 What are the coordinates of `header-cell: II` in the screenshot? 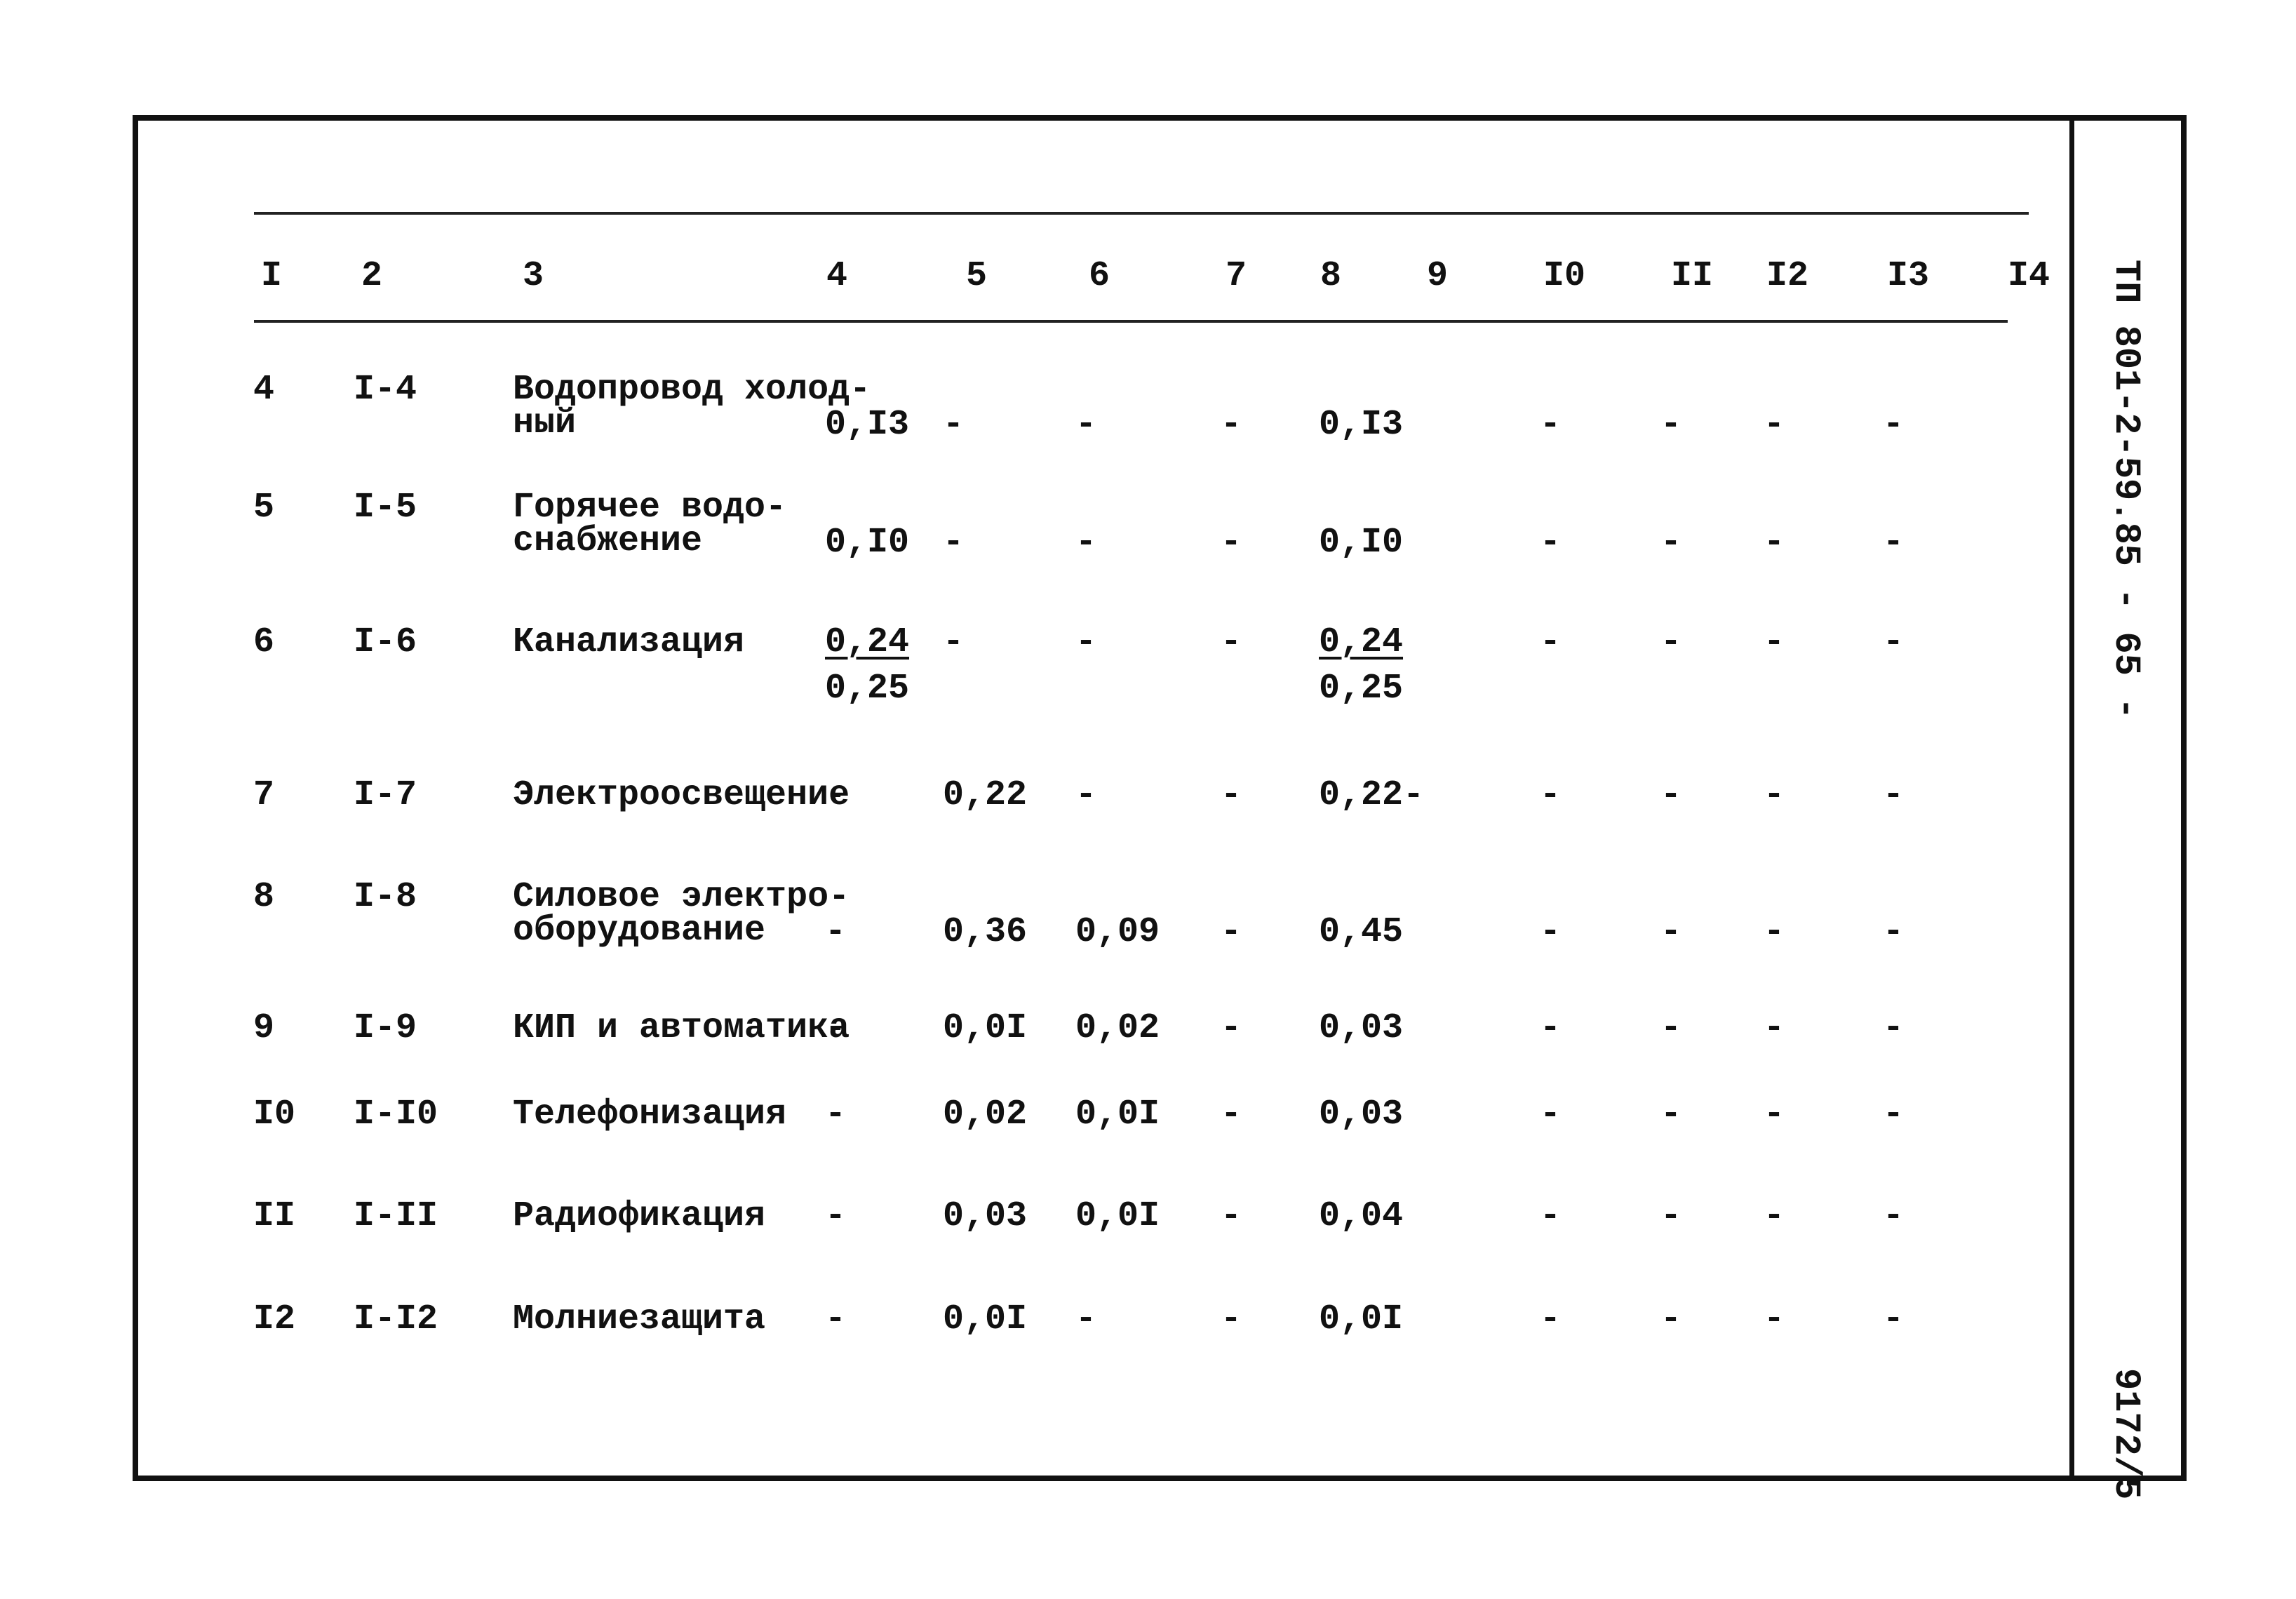 It's located at (1692, 276).